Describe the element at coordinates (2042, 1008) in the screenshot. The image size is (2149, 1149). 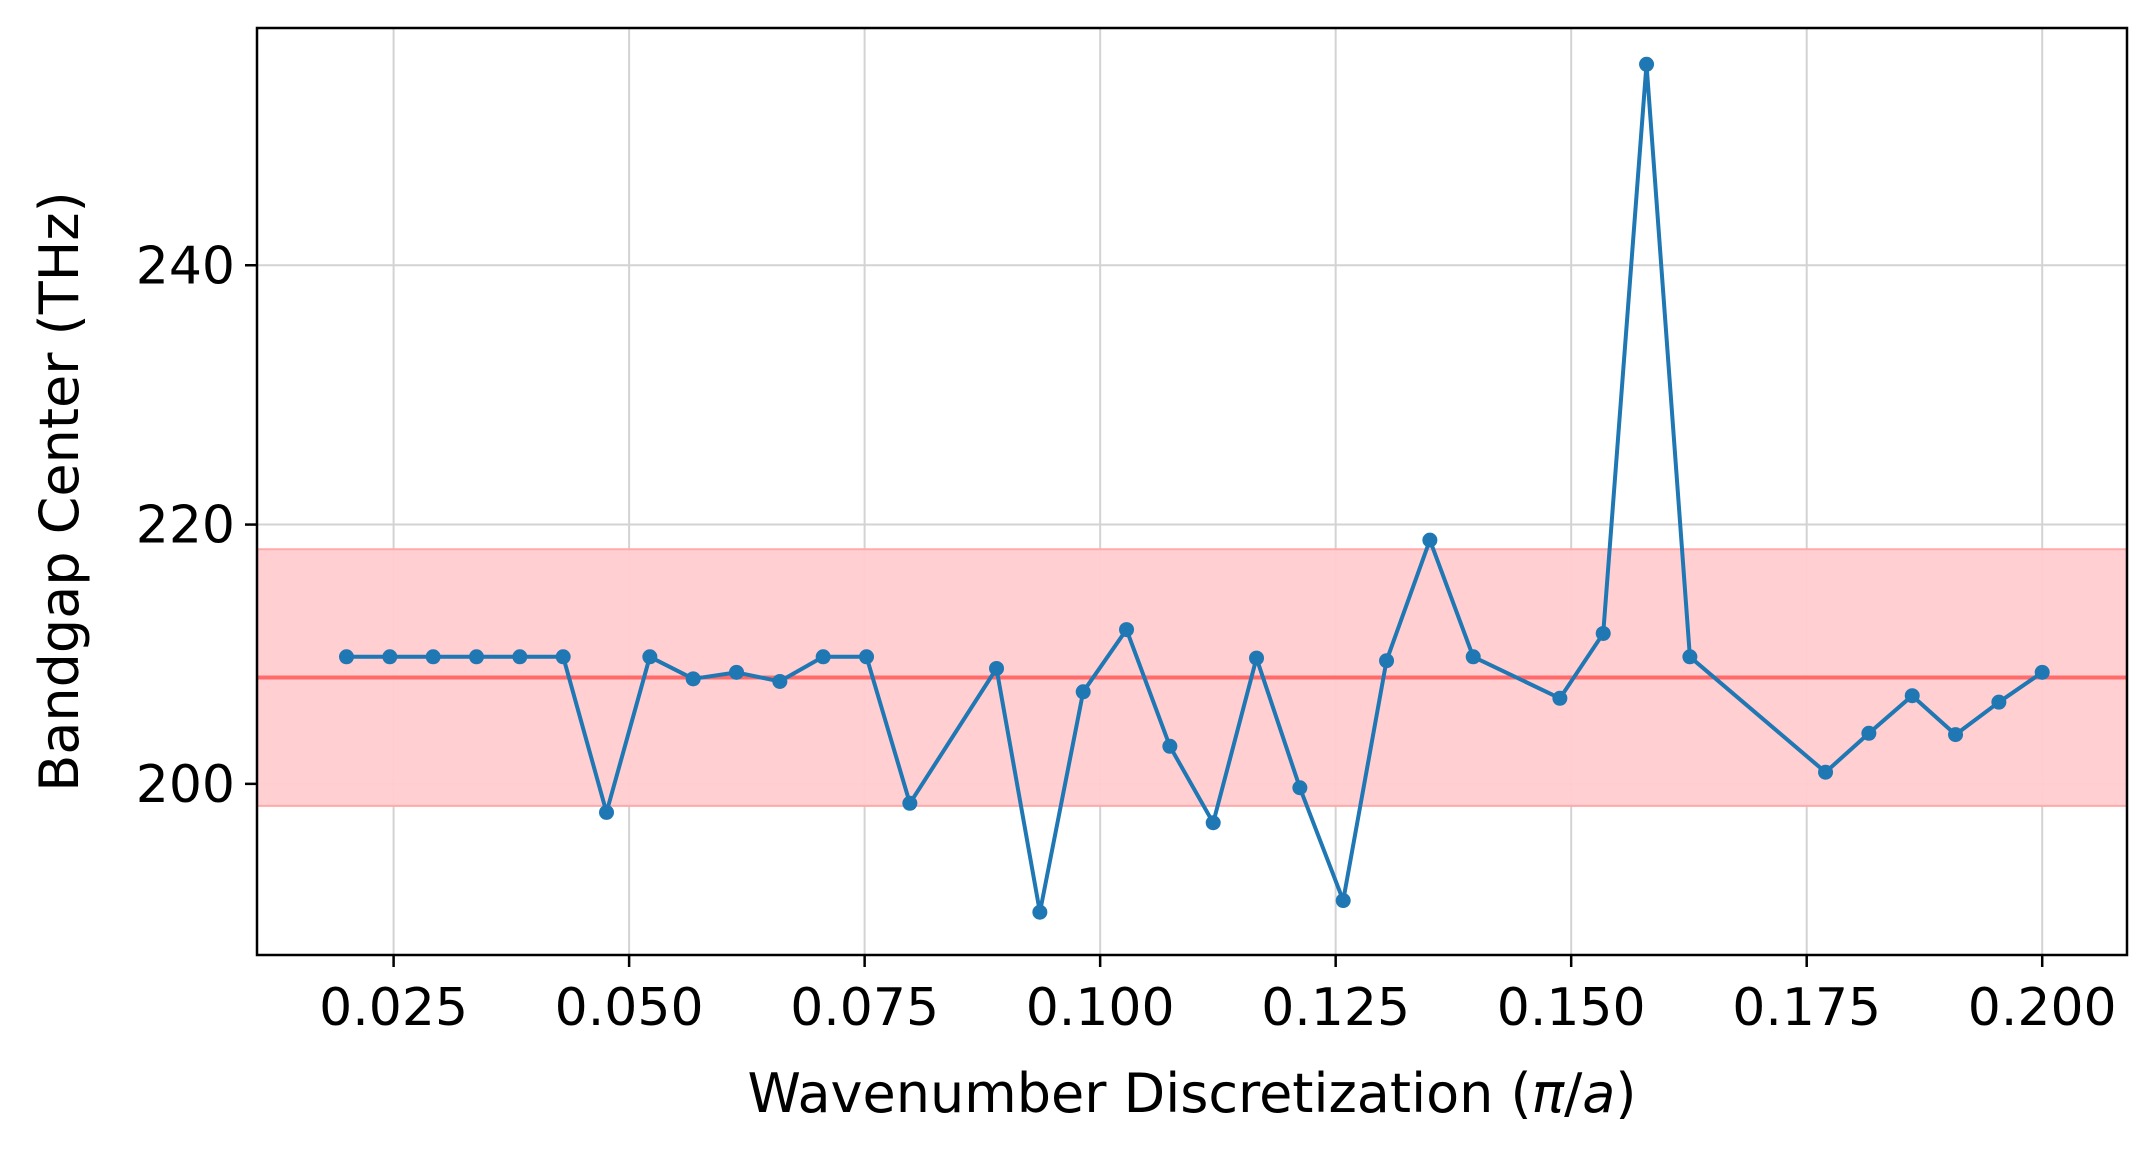
I see `x-tick-label: 0.200` at that location.